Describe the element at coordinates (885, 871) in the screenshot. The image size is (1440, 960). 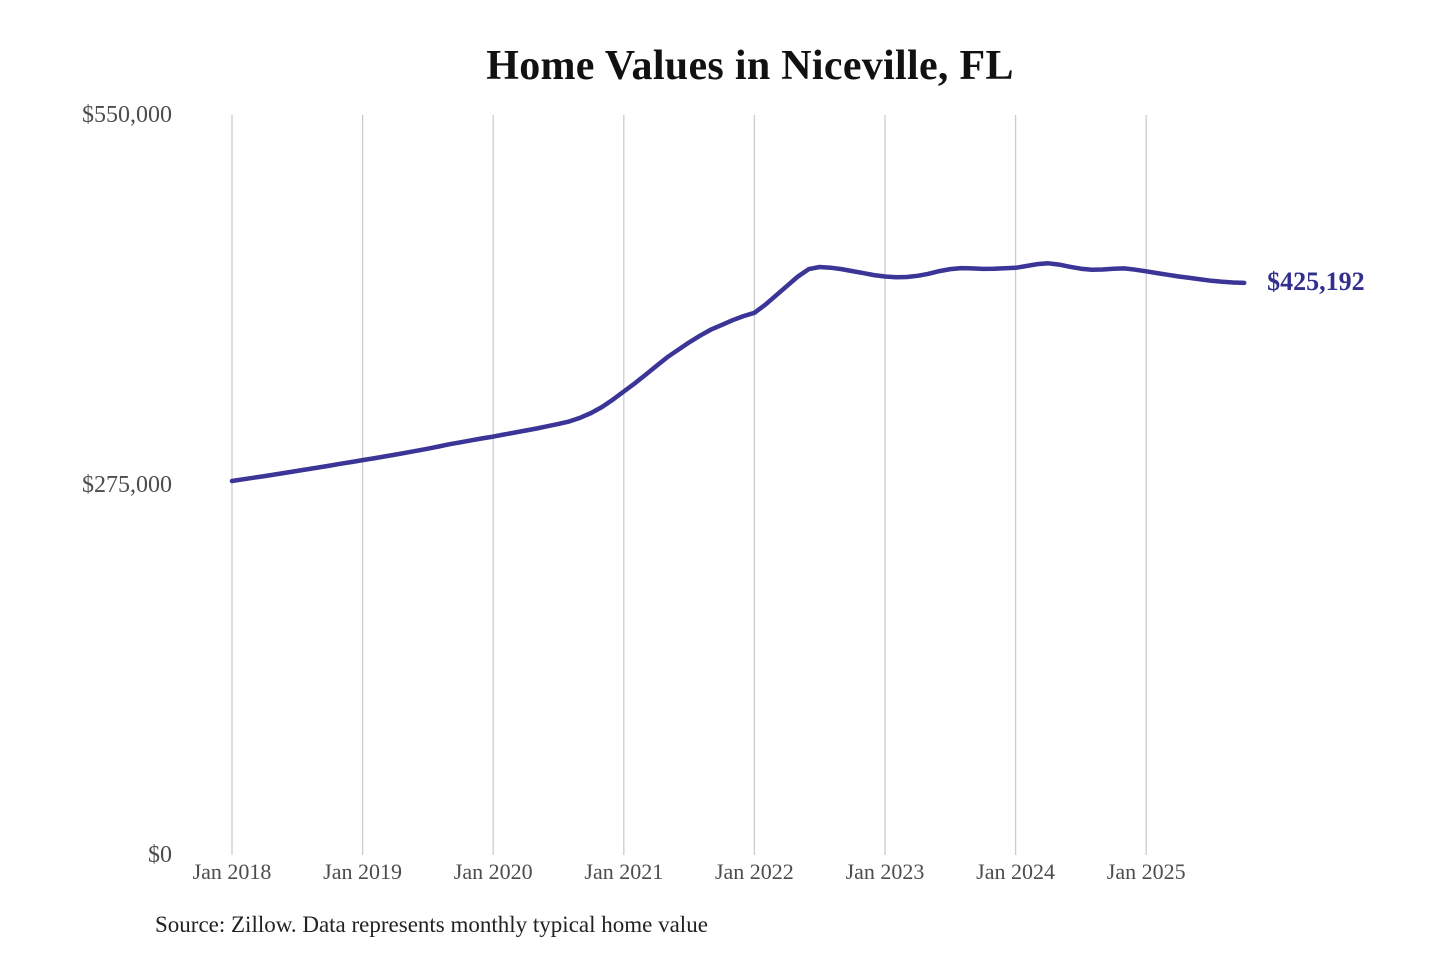
I see `x-axis-tick-label: Jan 2023` at that location.